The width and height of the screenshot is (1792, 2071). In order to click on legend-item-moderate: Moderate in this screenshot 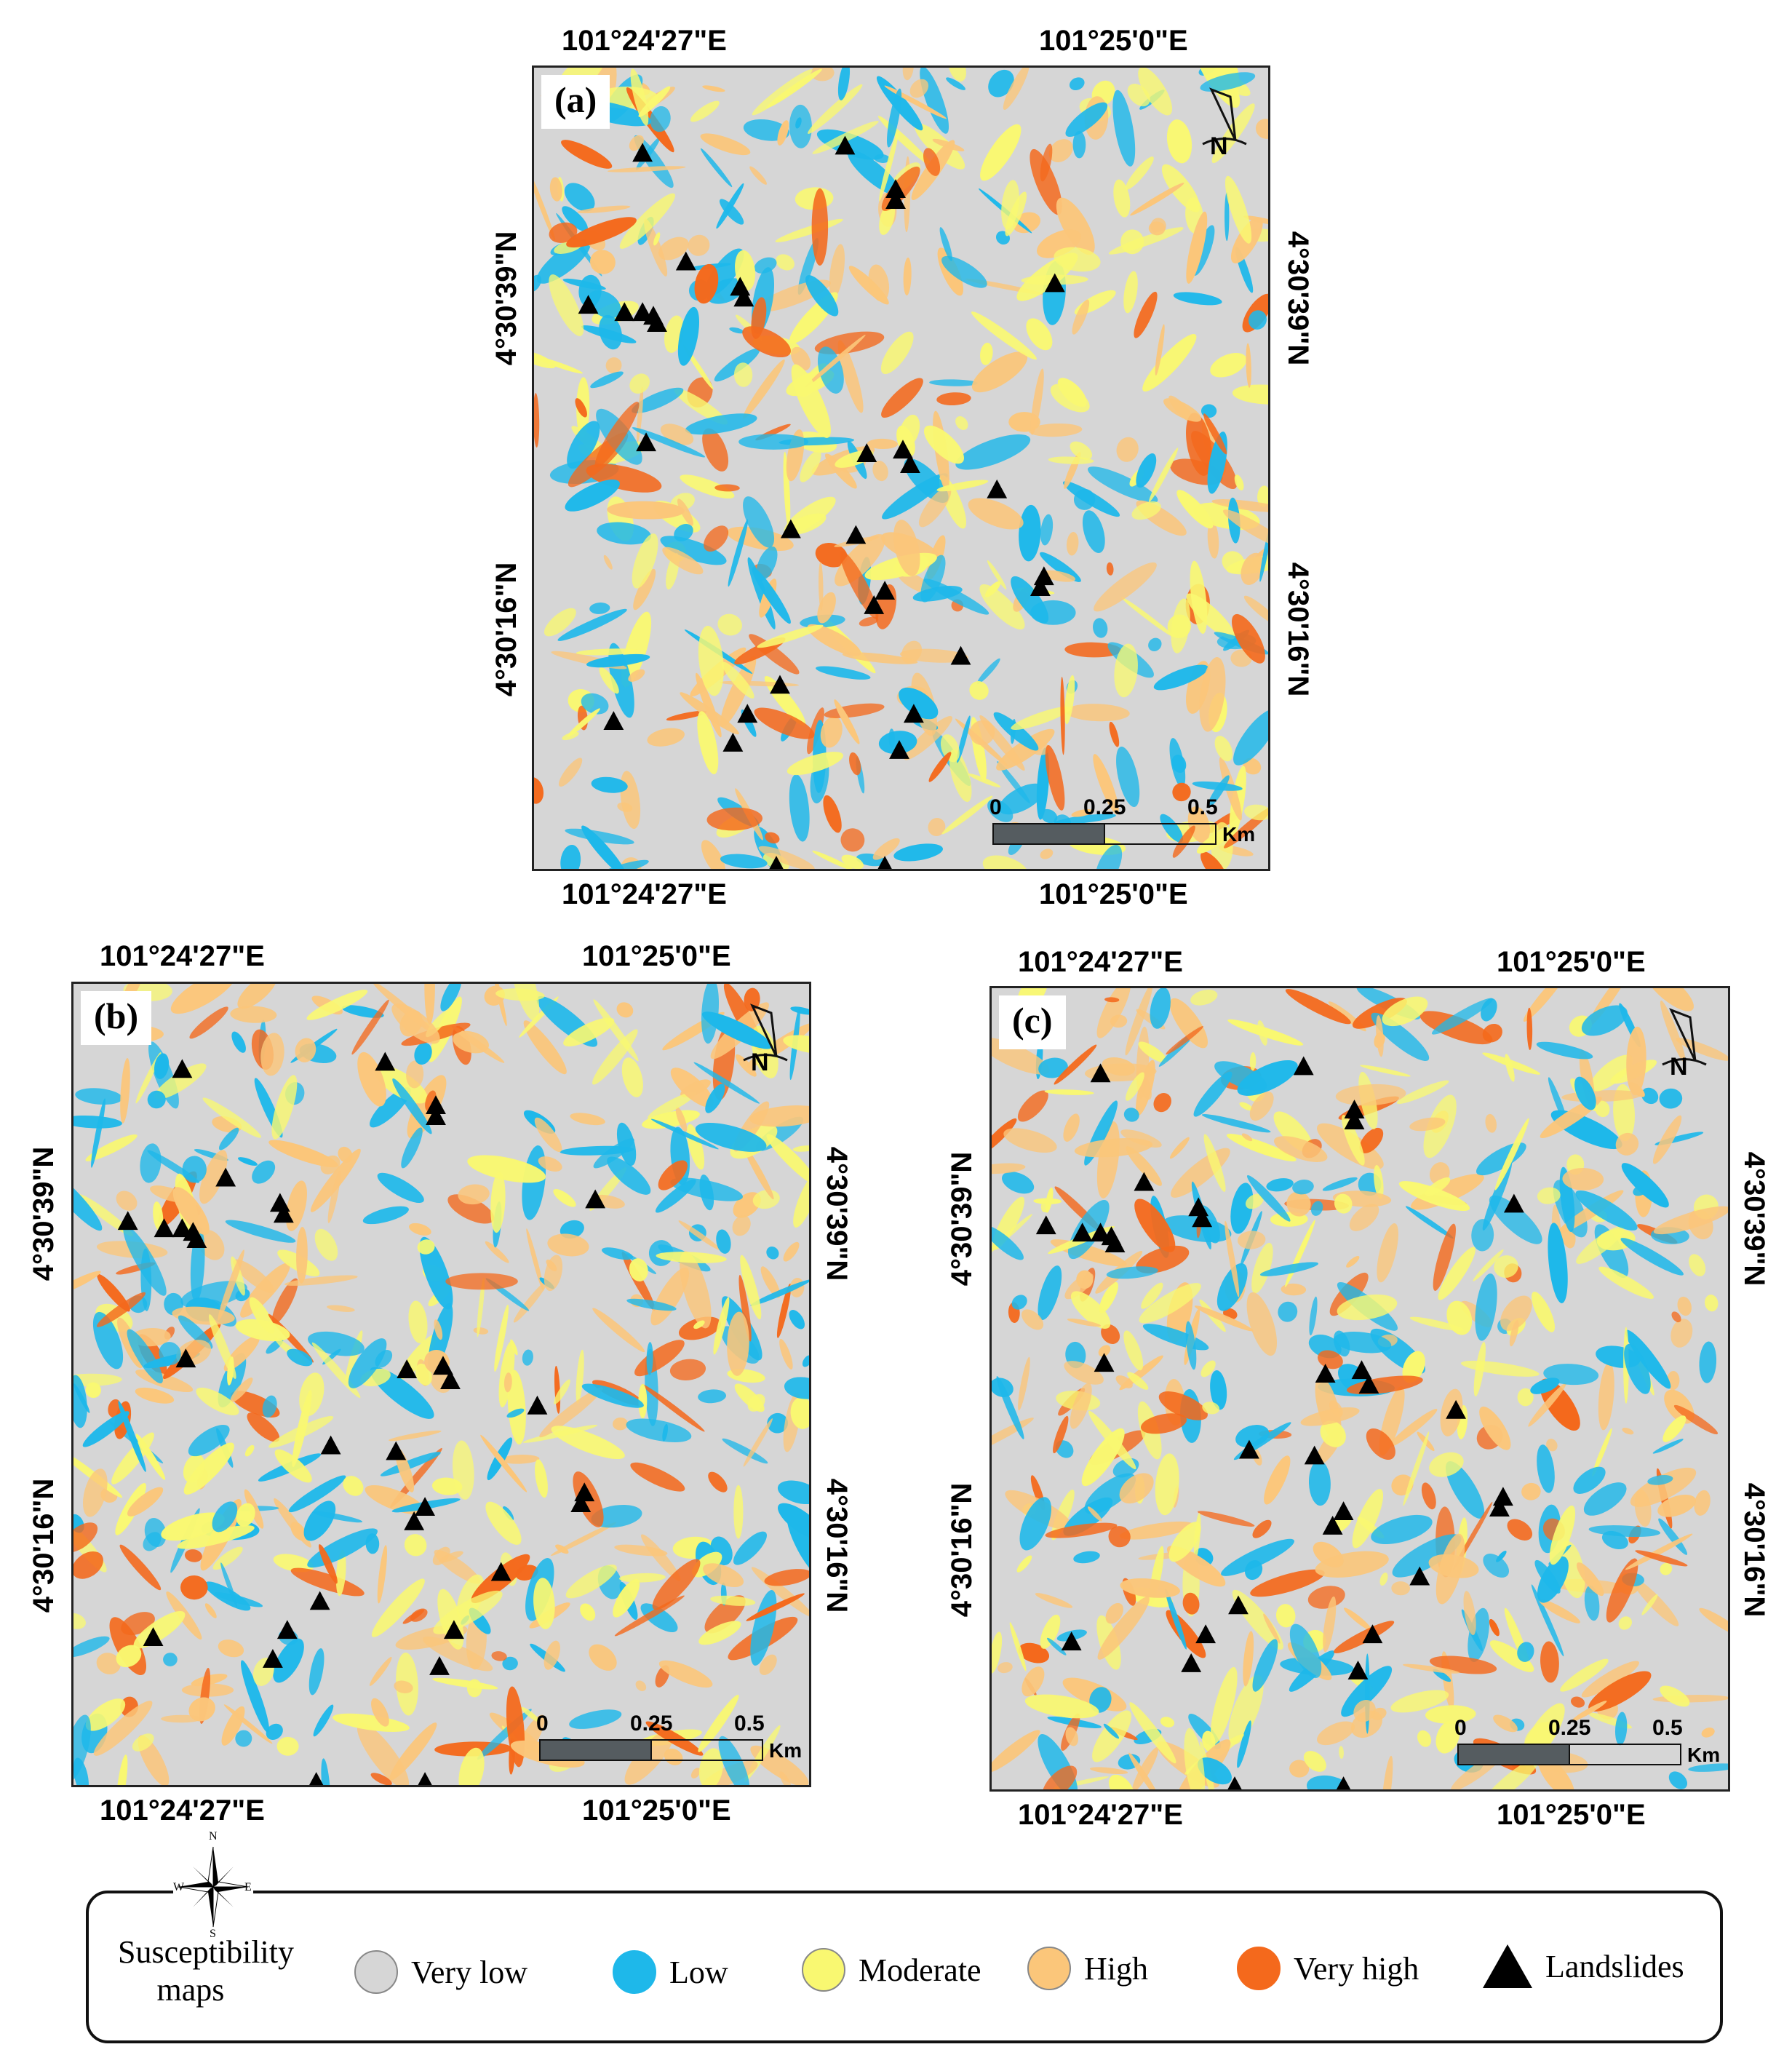, I will do `click(891, 1970)`.